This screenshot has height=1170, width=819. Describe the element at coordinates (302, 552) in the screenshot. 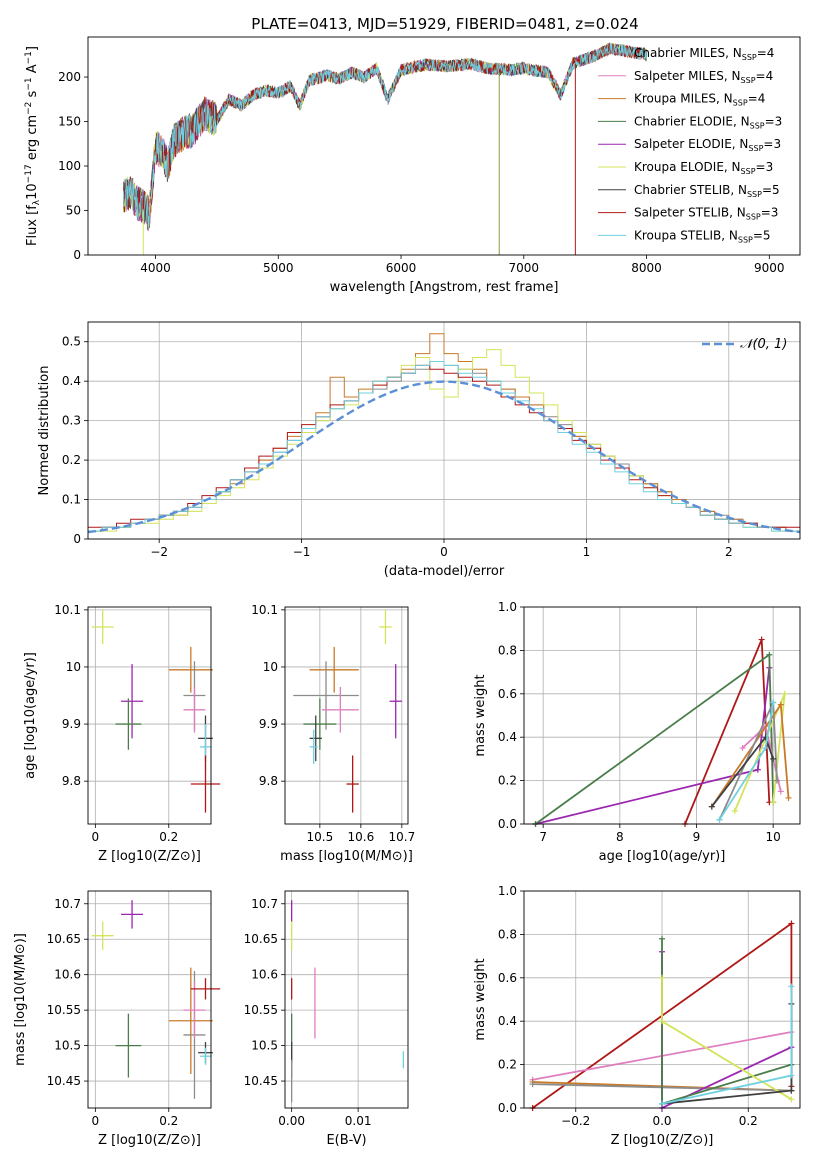

I see `x-tick-label: −1` at that location.